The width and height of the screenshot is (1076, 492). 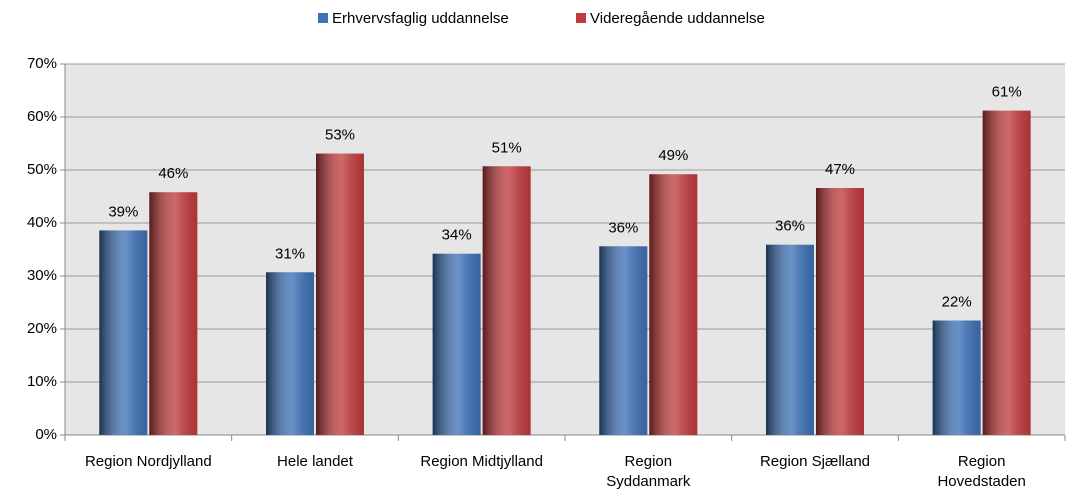 I want to click on data-label: 53%, so click(x=340, y=135).